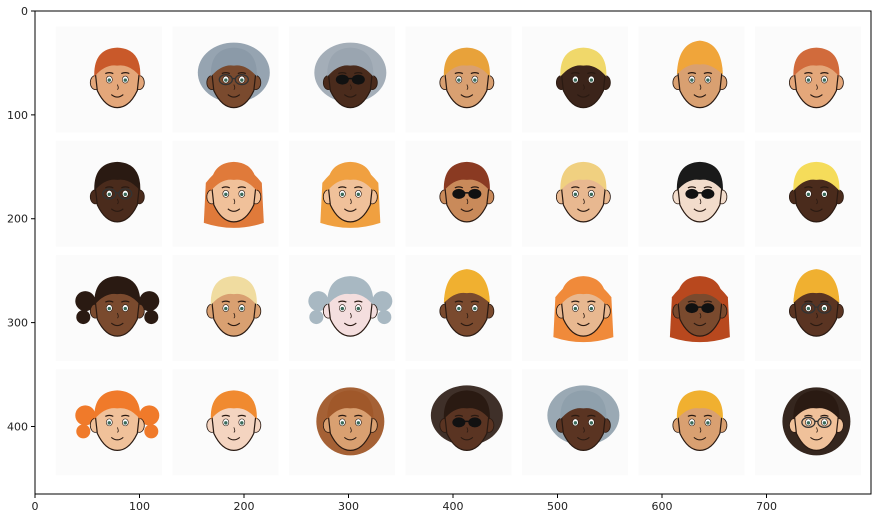 The image size is (877, 520). Describe the element at coordinates (766, 506) in the screenshot. I see `x-tick-label: 700` at that location.